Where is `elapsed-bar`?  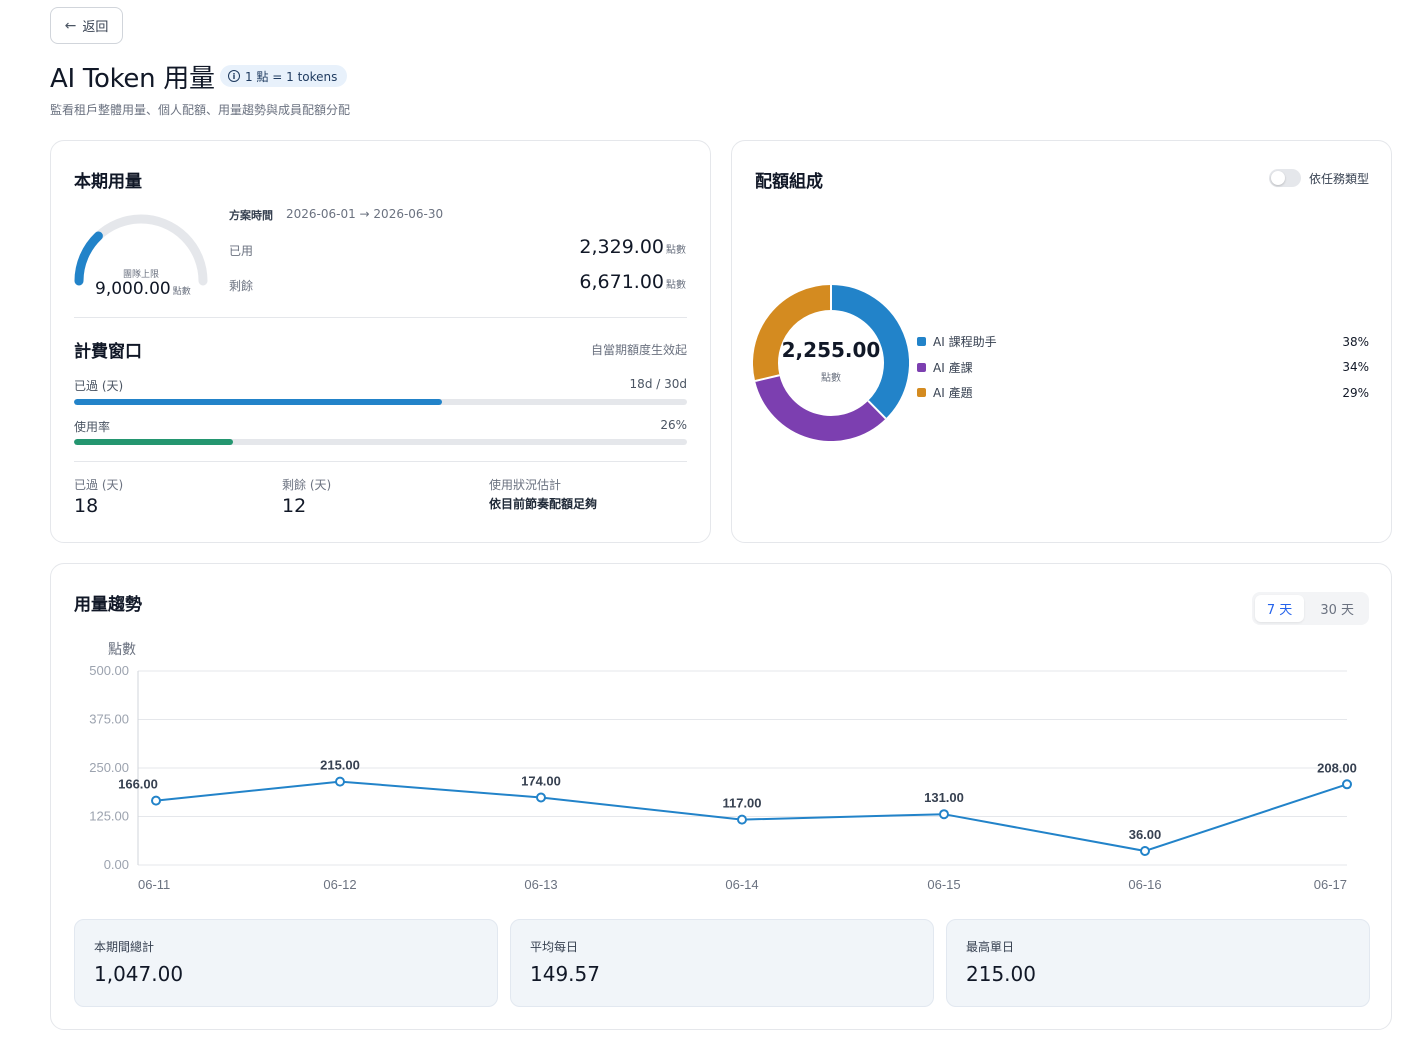
elapsed-bar is located at coordinates (380, 402).